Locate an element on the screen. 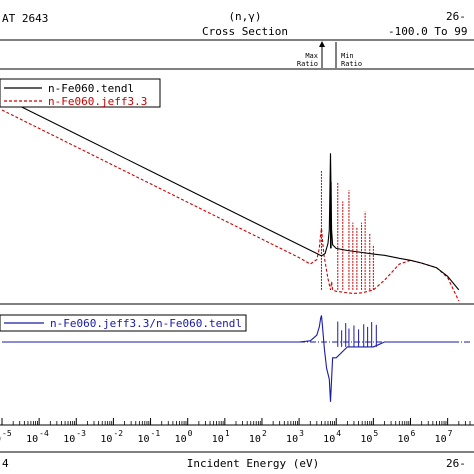 The width and height of the screenshot is (474, 474). min-ratio-label-1: Min is located at coordinates (347, 56).